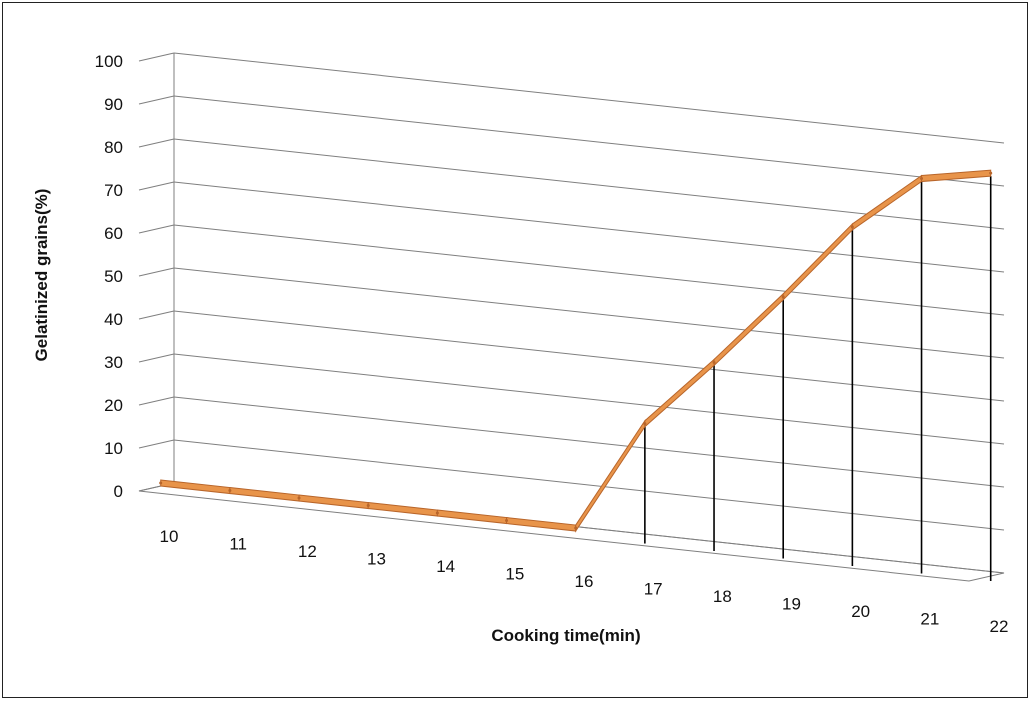 The height and width of the screenshot is (702, 1032). What do you see at coordinates (113, 362) in the screenshot?
I see `y-tick-label: 30` at bounding box center [113, 362].